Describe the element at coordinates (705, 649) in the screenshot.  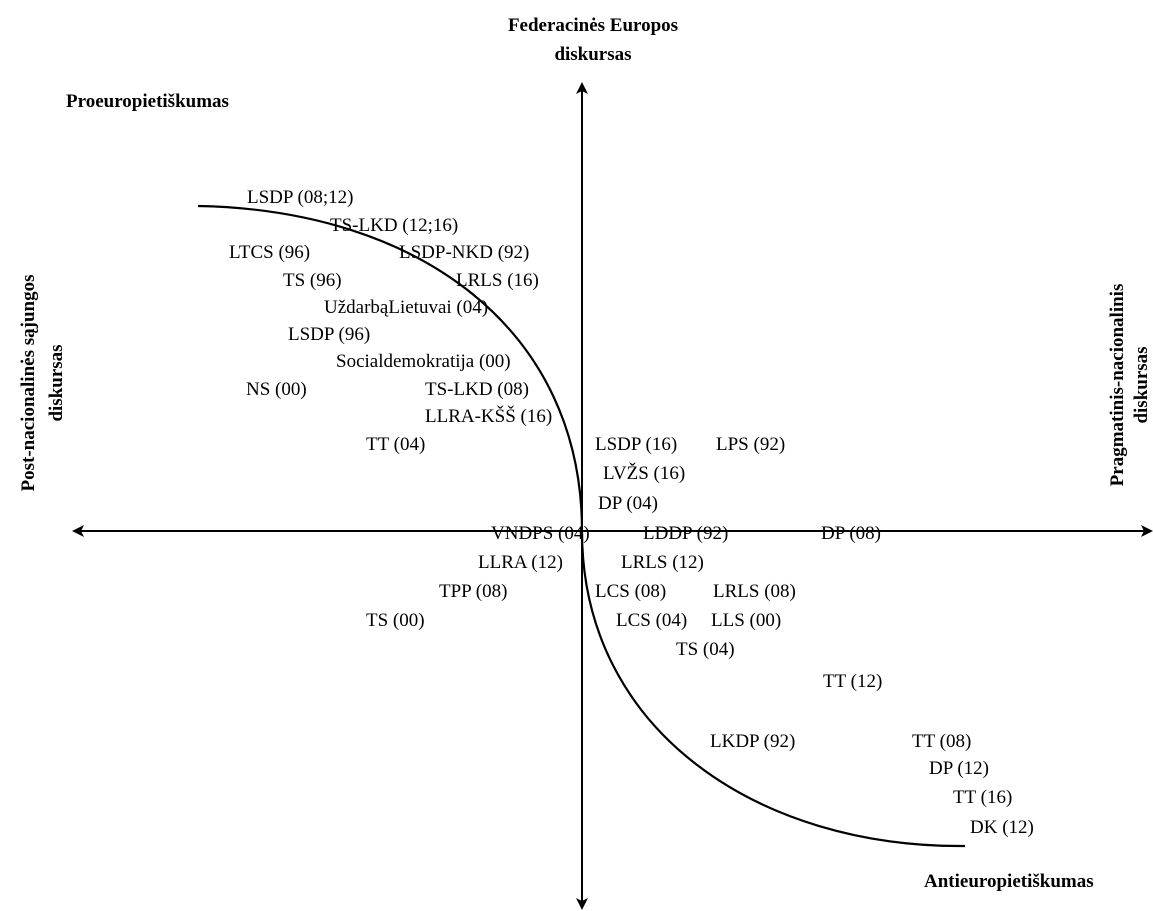
I see `party-label: TS (04)` at that location.